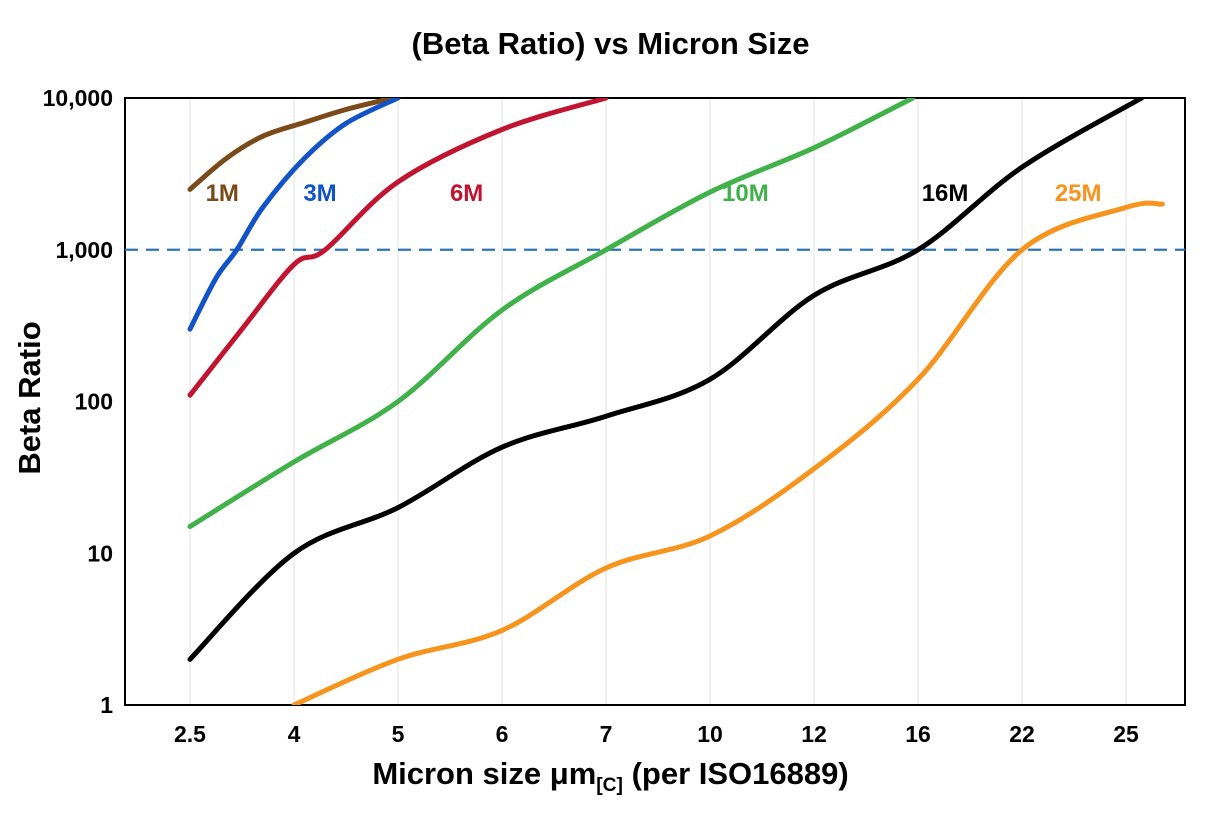  I want to click on series-label-3M: 3M, so click(319, 193).